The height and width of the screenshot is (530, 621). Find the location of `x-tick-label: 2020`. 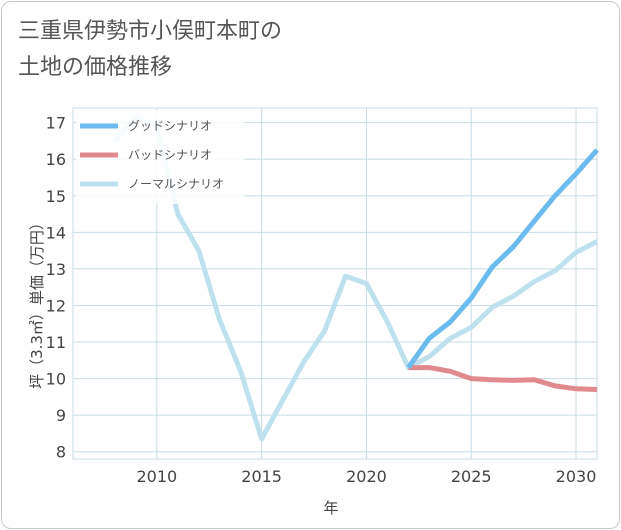

x-tick-label: 2020 is located at coordinates (366, 476).